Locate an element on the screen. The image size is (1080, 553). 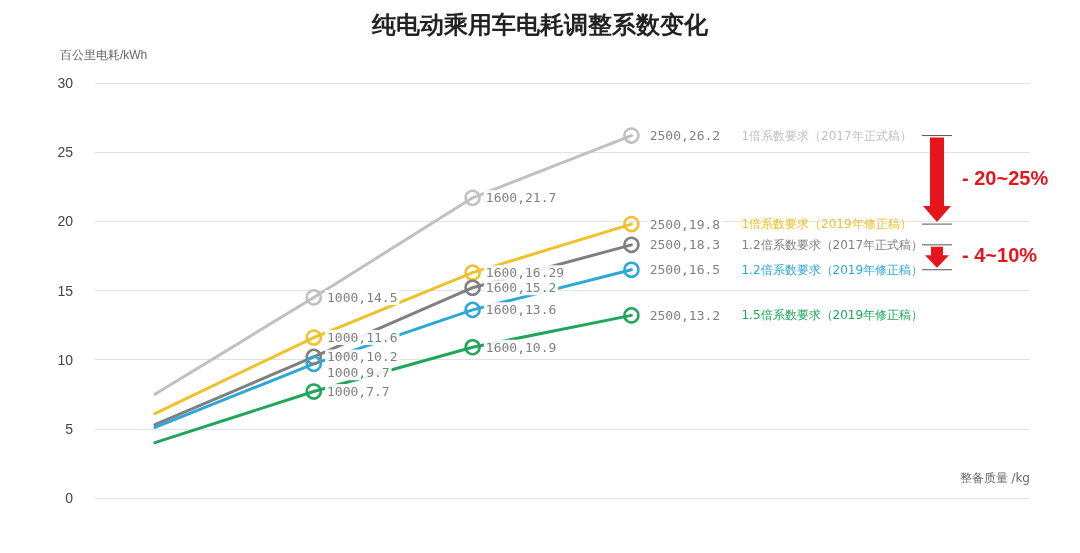
y-axis-title: 百公里电耗/kWh is located at coordinates (103, 55).